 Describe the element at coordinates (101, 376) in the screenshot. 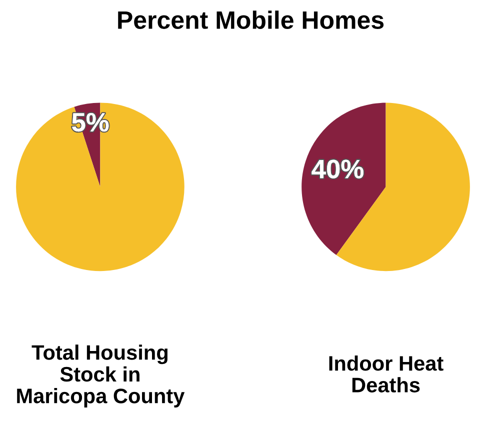

I see `text: Total Housing Stock in Maricopa County` at that location.